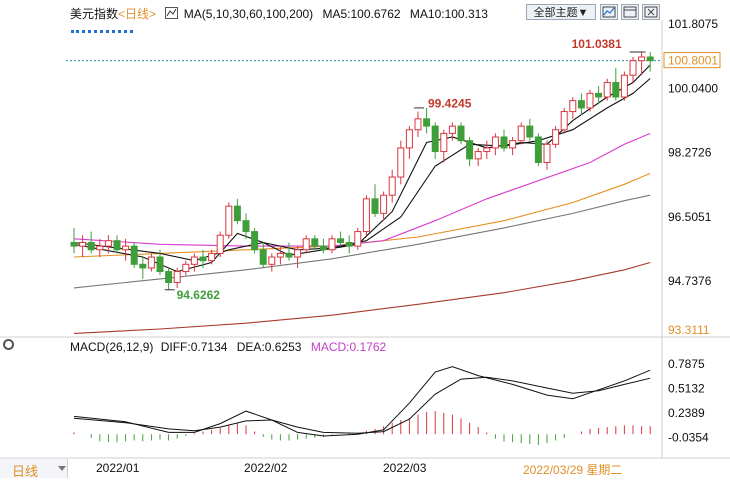 This screenshot has width=730, height=480. I want to click on macd-tick-label: 0.7875, so click(686, 364).